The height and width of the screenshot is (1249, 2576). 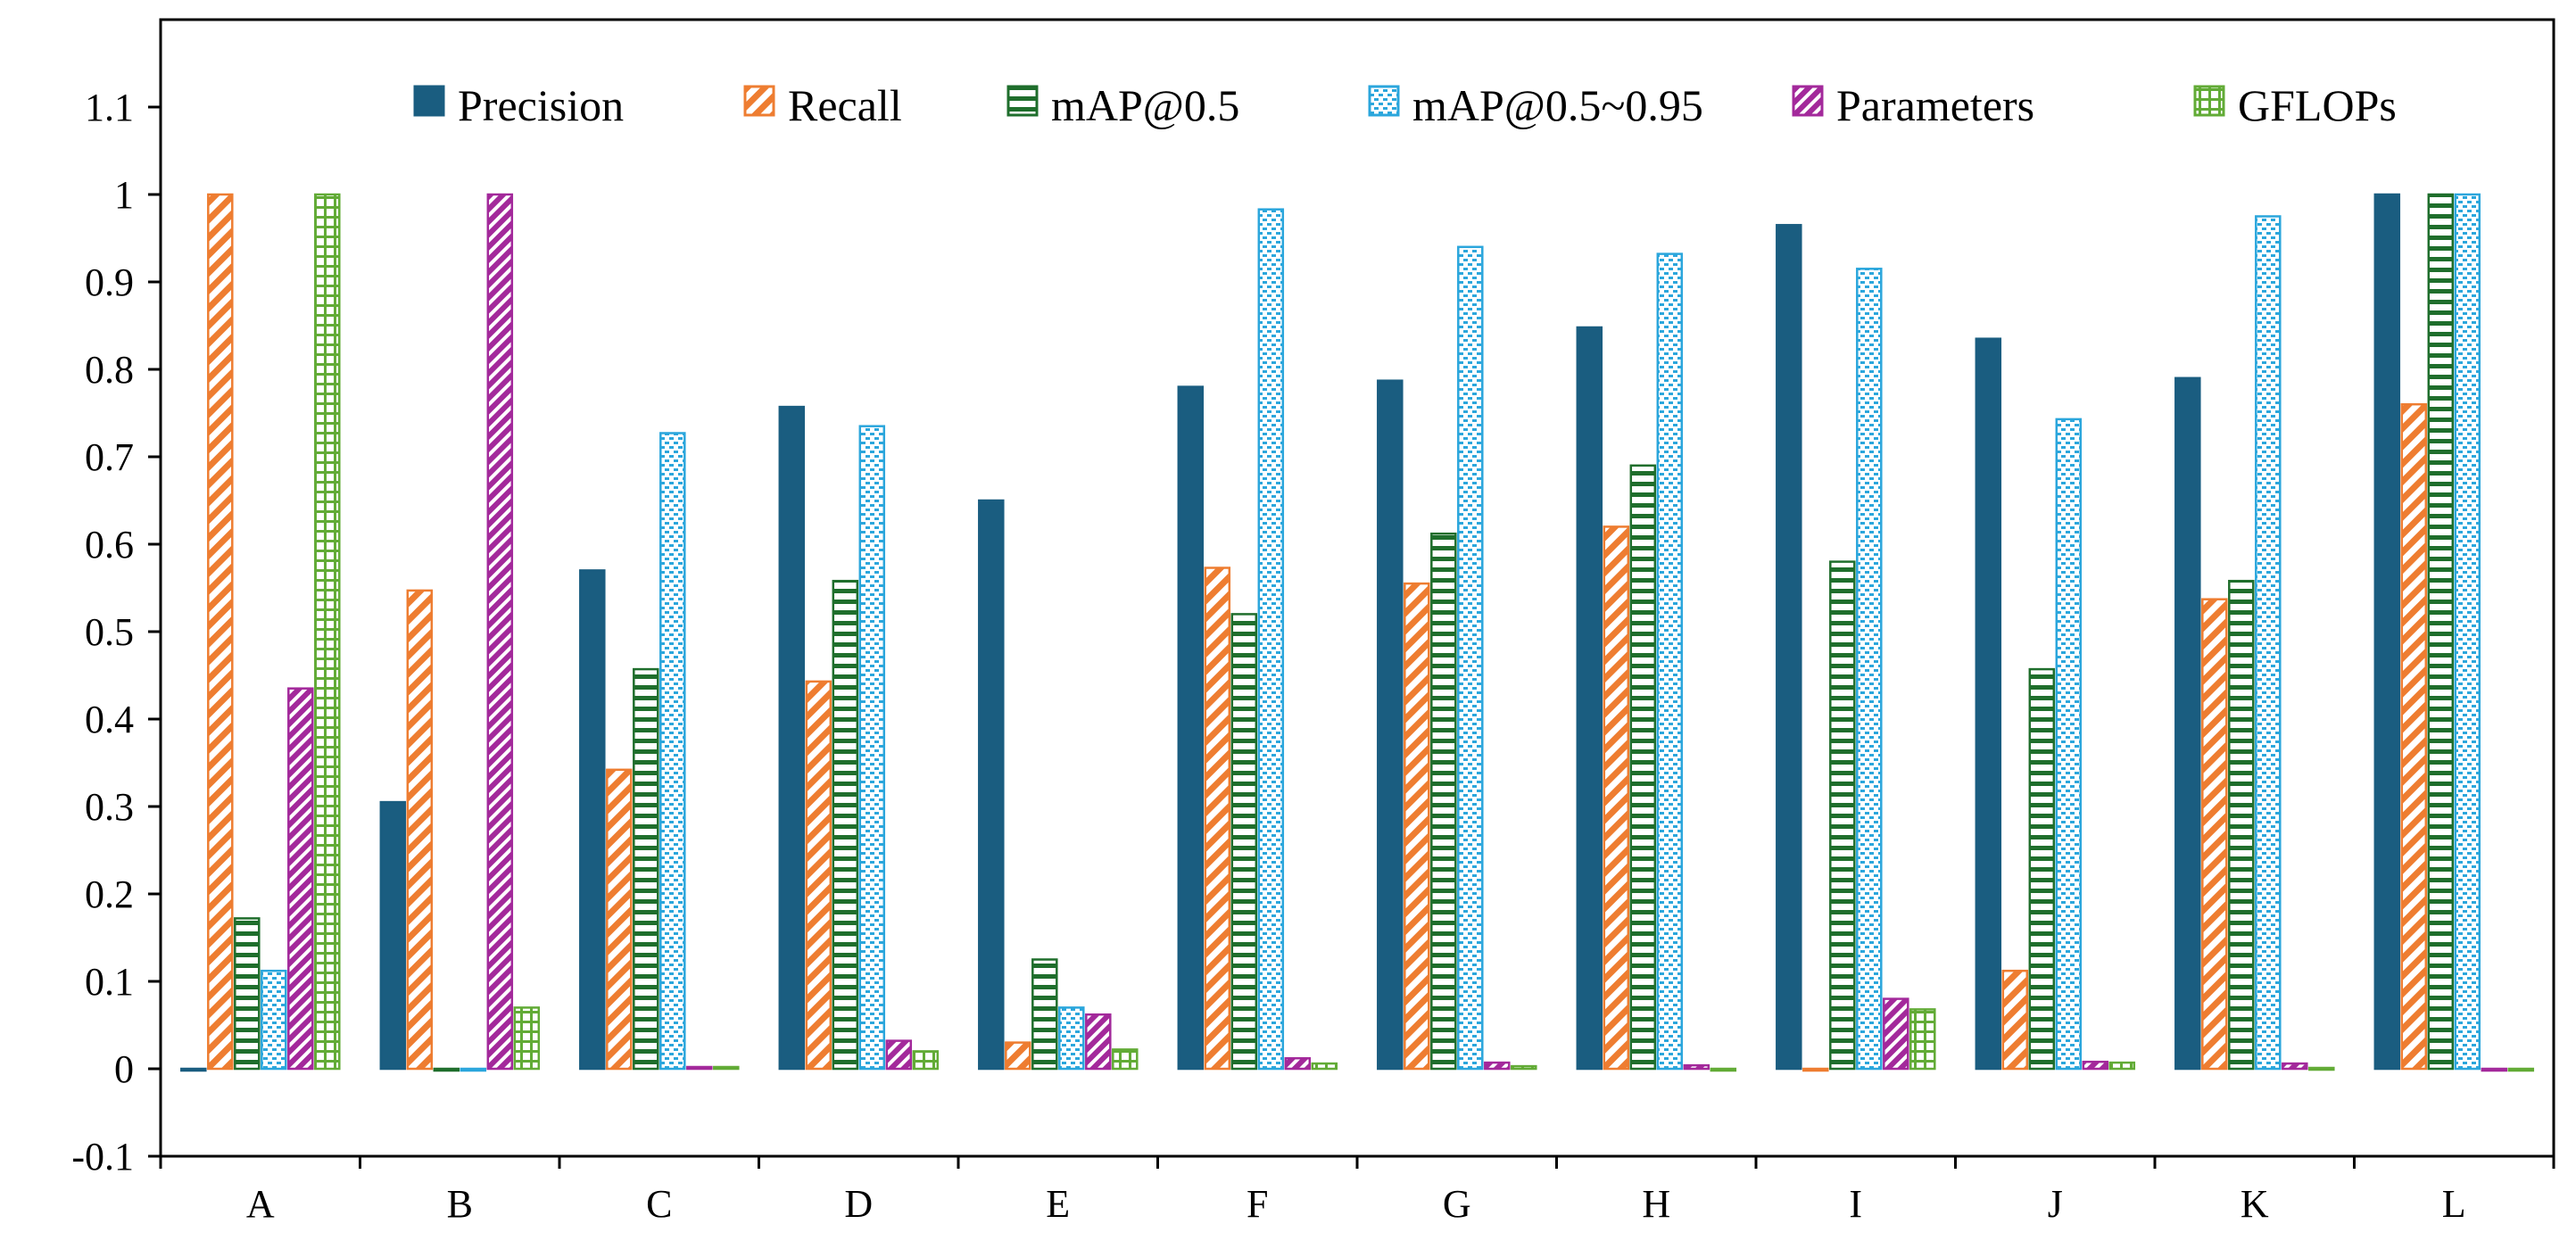 I want to click on bar-F-Recall, so click(x=1217, y=819).